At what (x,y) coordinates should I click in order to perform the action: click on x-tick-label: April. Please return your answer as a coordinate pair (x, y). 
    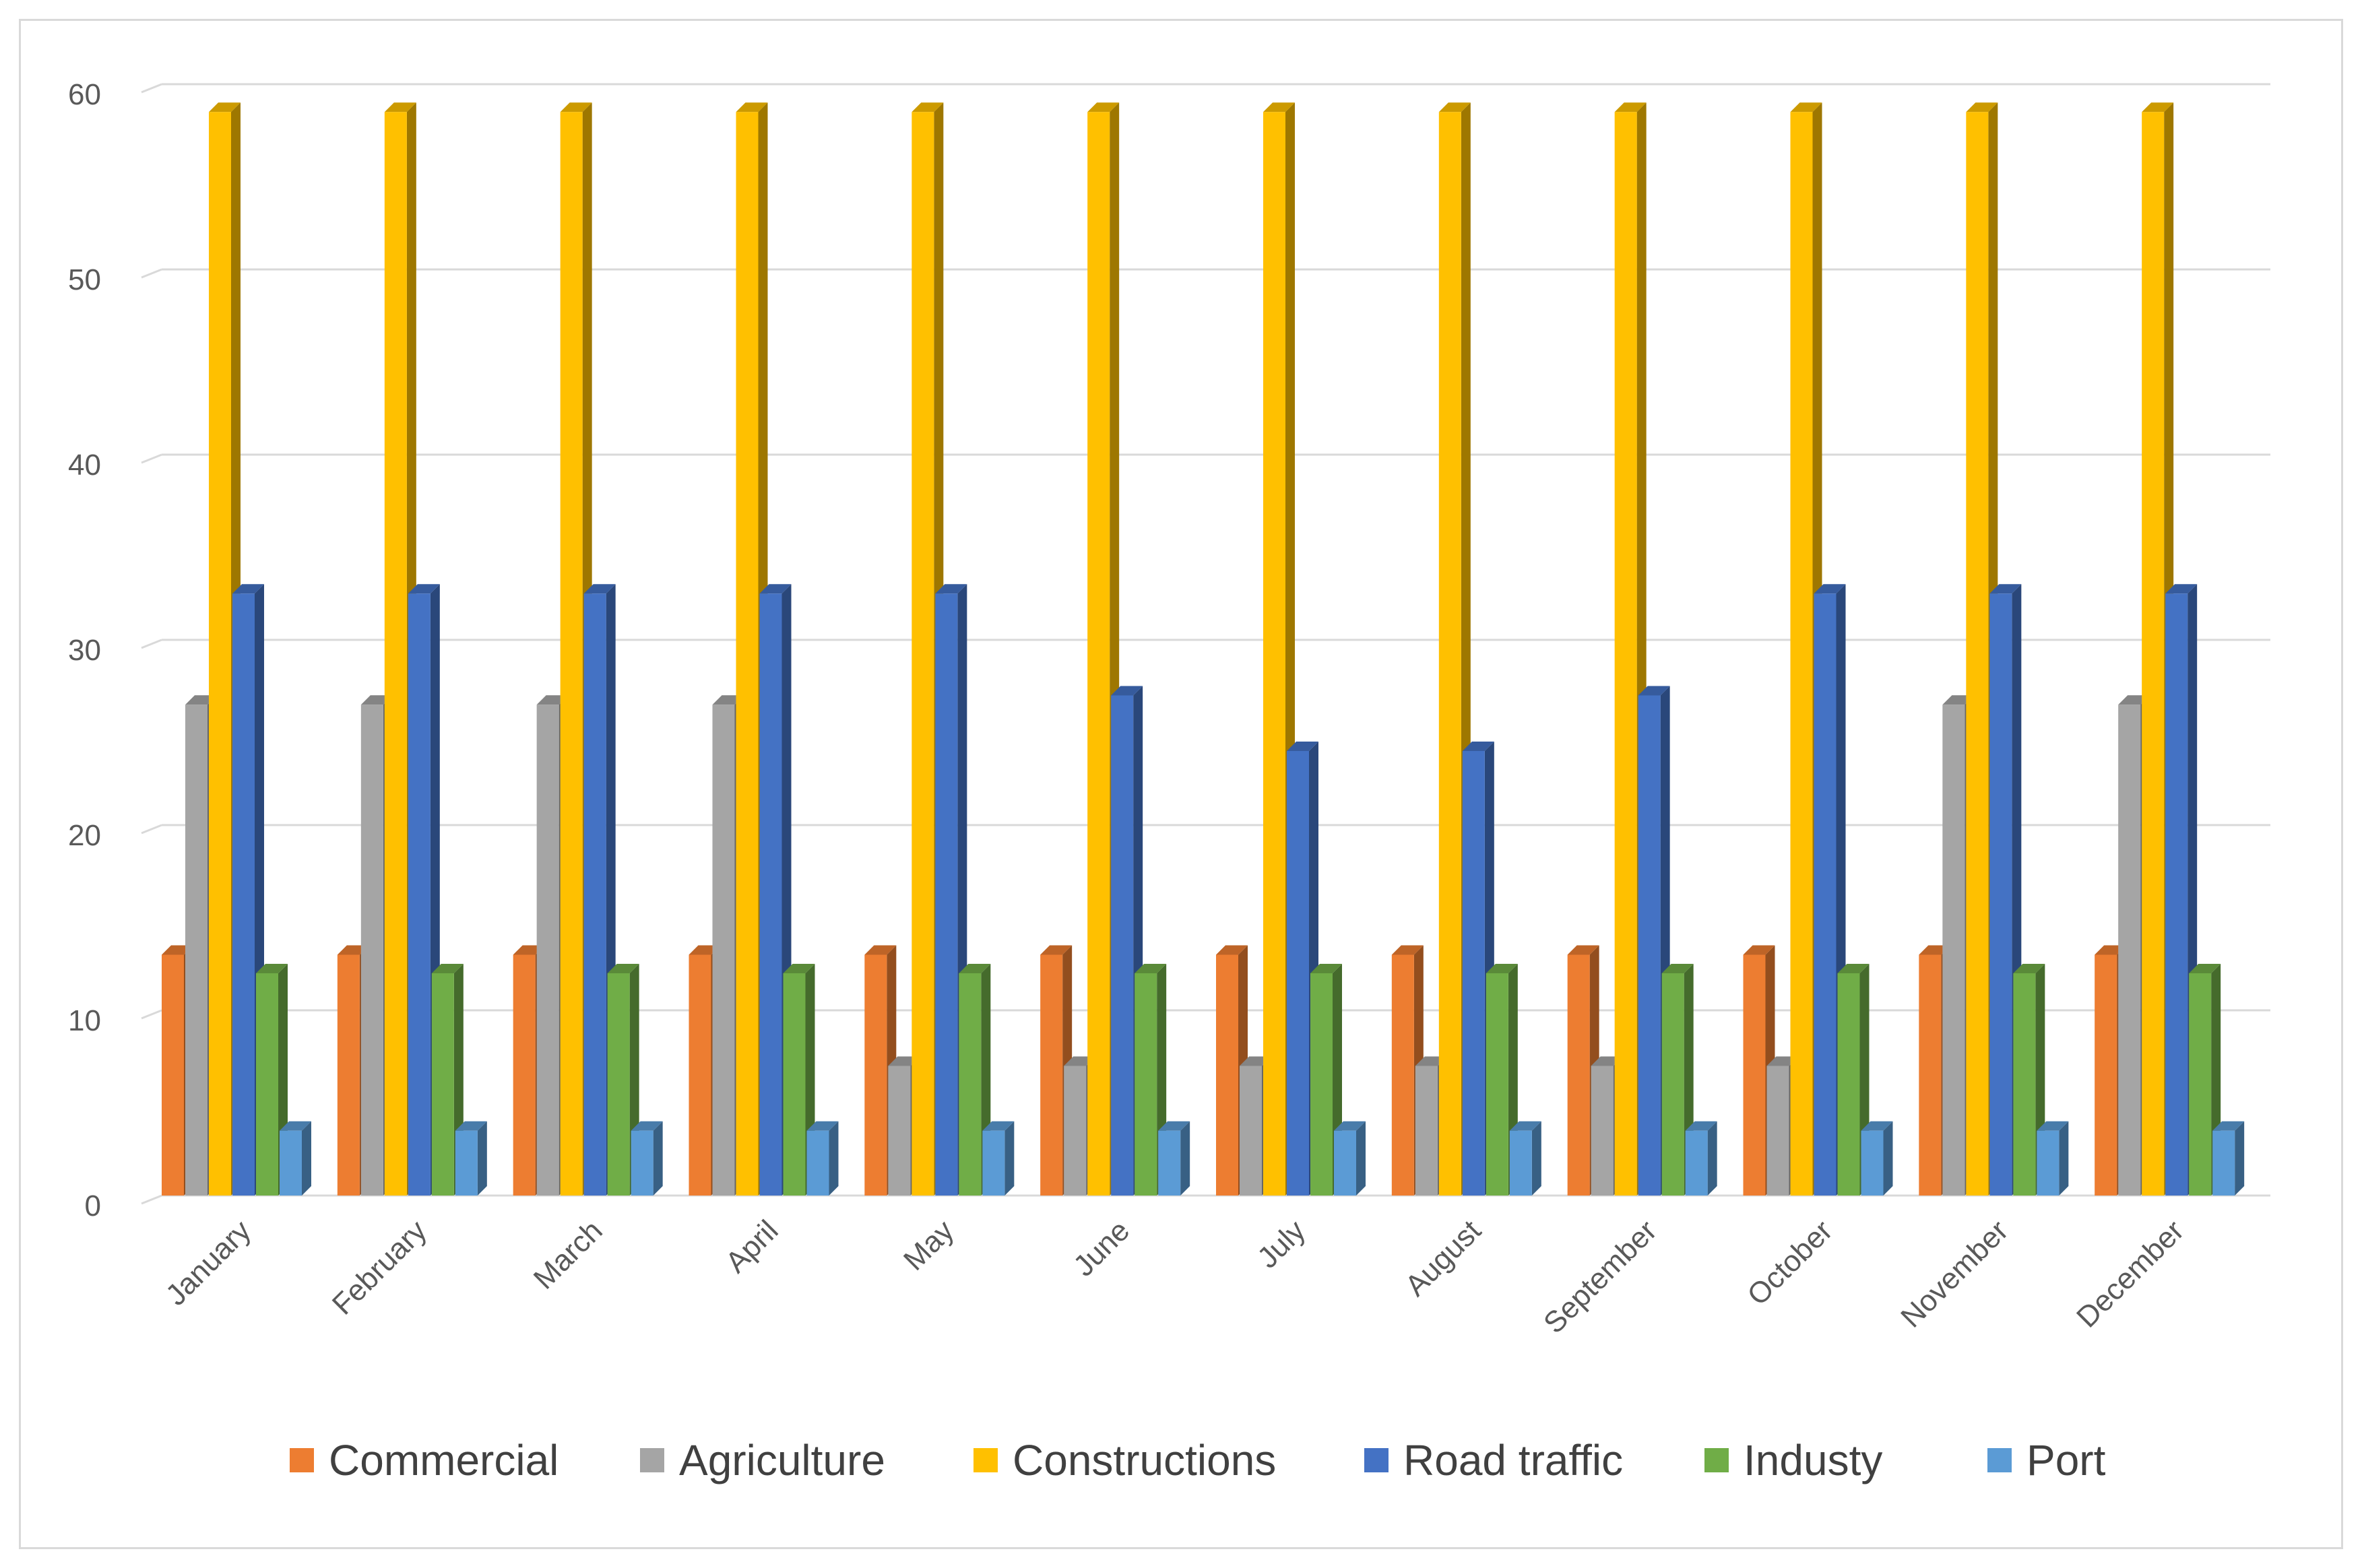
    Looking at the image, I should click on (752, 1246).